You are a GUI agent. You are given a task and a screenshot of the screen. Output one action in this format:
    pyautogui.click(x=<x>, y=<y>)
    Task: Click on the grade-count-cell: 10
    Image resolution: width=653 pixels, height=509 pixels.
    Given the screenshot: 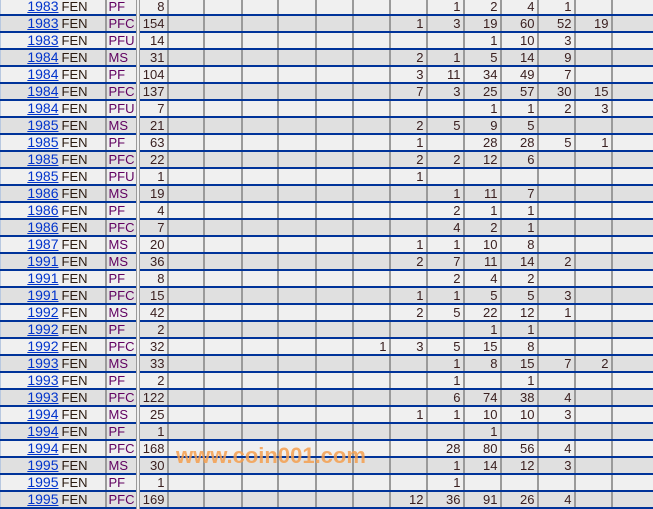 What is the action you would take?
    pyautogui.click(x=519, y=40)
    